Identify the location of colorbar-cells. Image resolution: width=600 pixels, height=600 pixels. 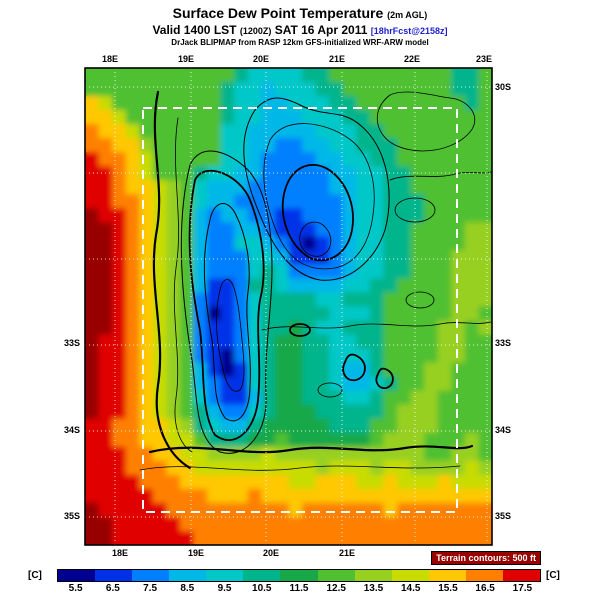
(299, 575).